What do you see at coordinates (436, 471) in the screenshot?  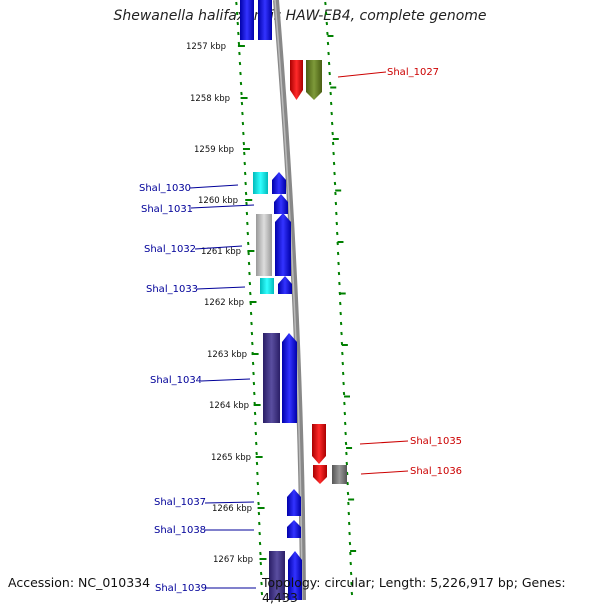 I see `label-shal-1036: Shal_1036` at bounding box center [436, 471].